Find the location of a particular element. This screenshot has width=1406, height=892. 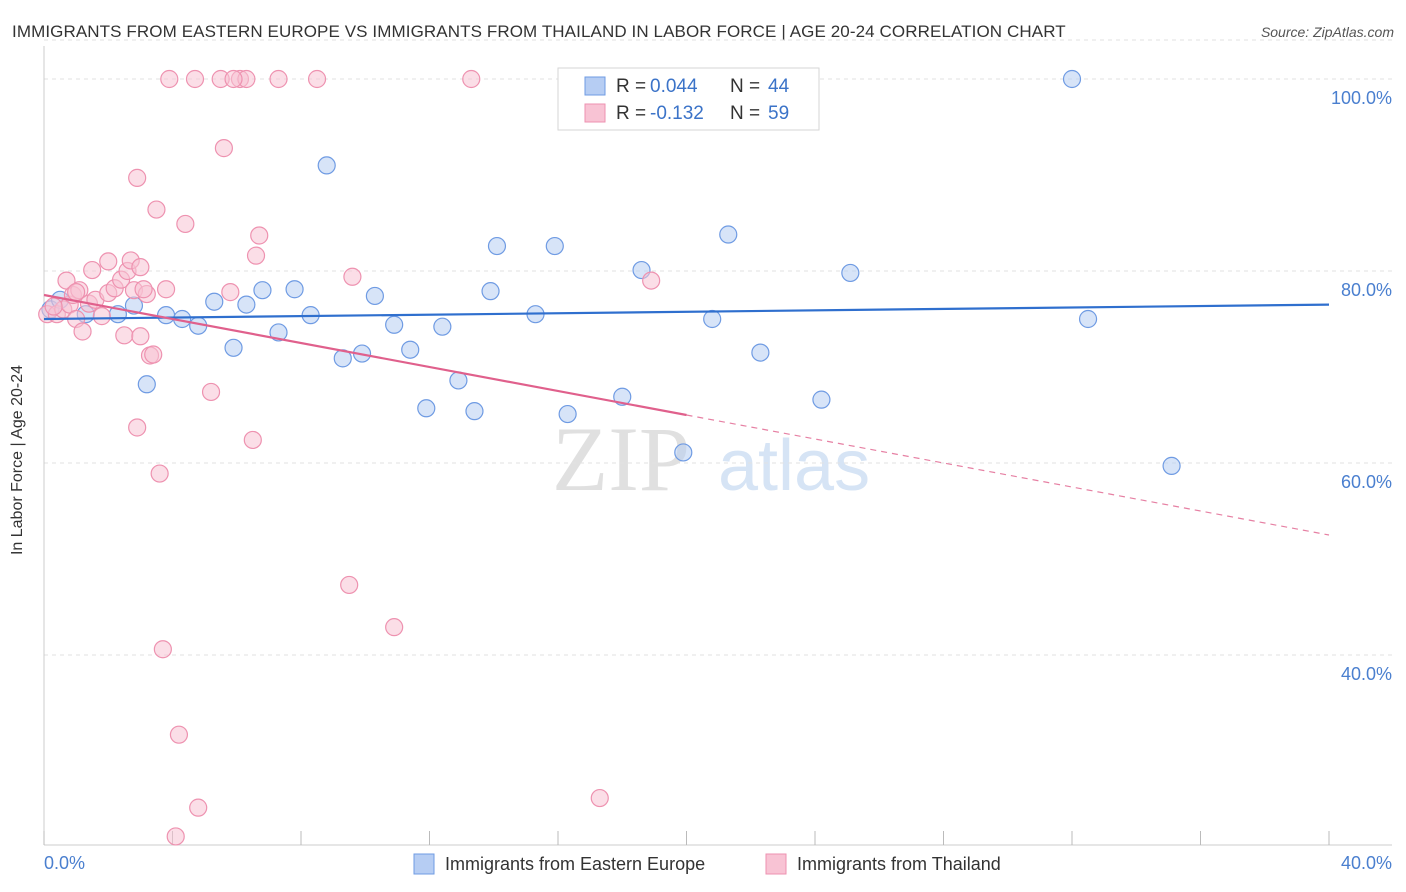

legend-item: Immigrants from Thailand is located at coordinates (883, 864).